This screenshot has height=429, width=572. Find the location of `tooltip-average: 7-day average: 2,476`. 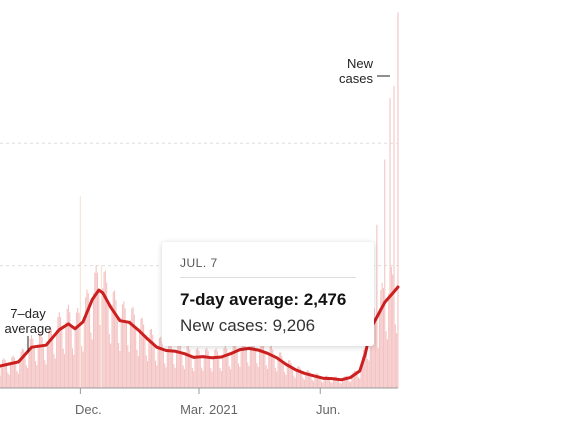

tooltip-average: 7-day average: 2,476 is located at coordinates (263, 299).